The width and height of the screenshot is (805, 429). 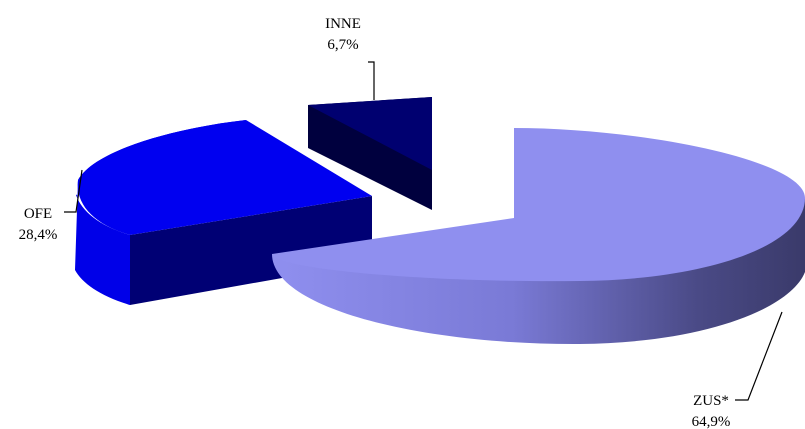 What do you see at coordinates (225, 177) in the screenshot?
I see `slice-ofe-top` at bounding box center [225, 177].